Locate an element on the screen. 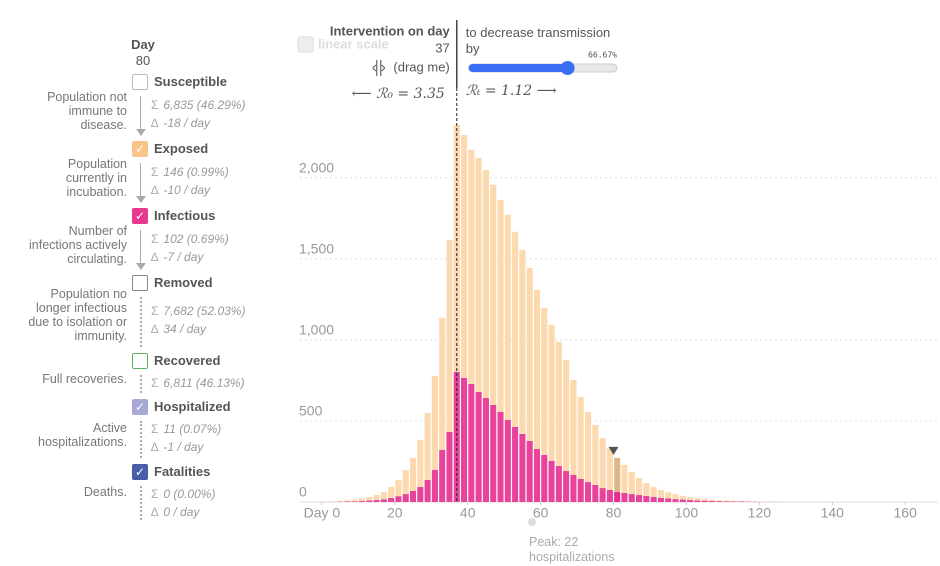  drag-hint: (drag me) is located at coordinates (421, 66).